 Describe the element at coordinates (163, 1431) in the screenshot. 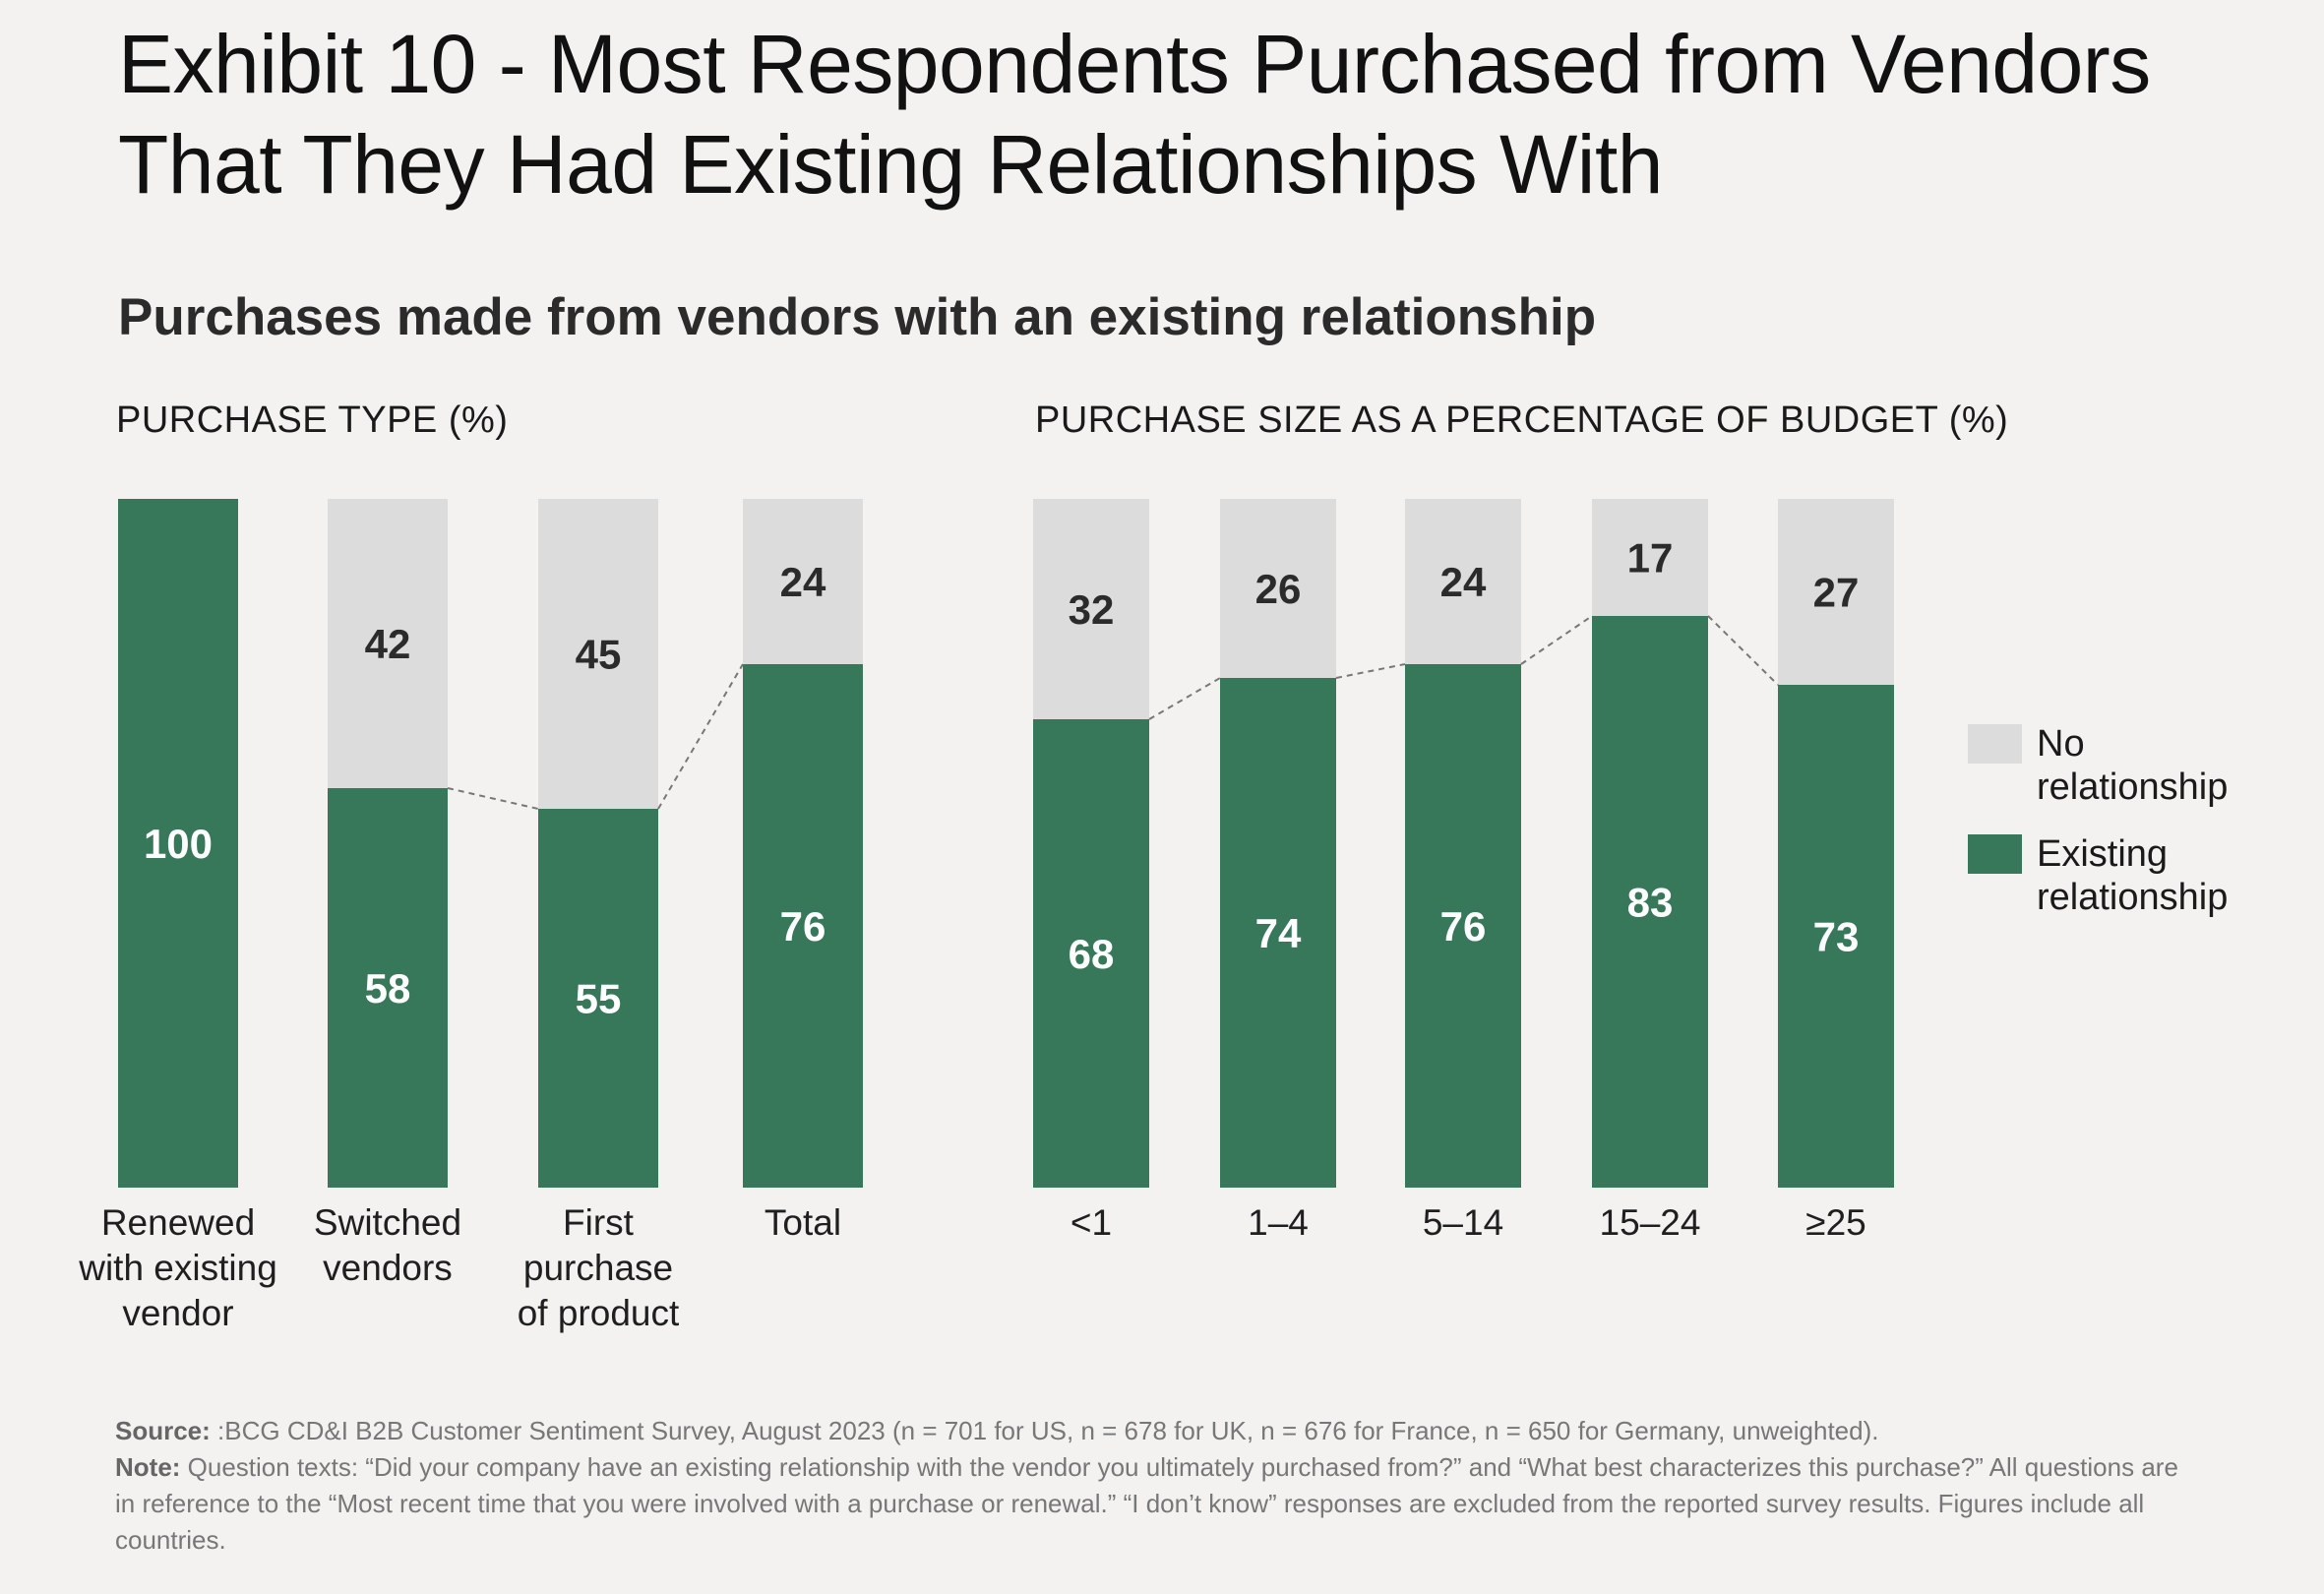

I see `source-label: Source:` at that location.